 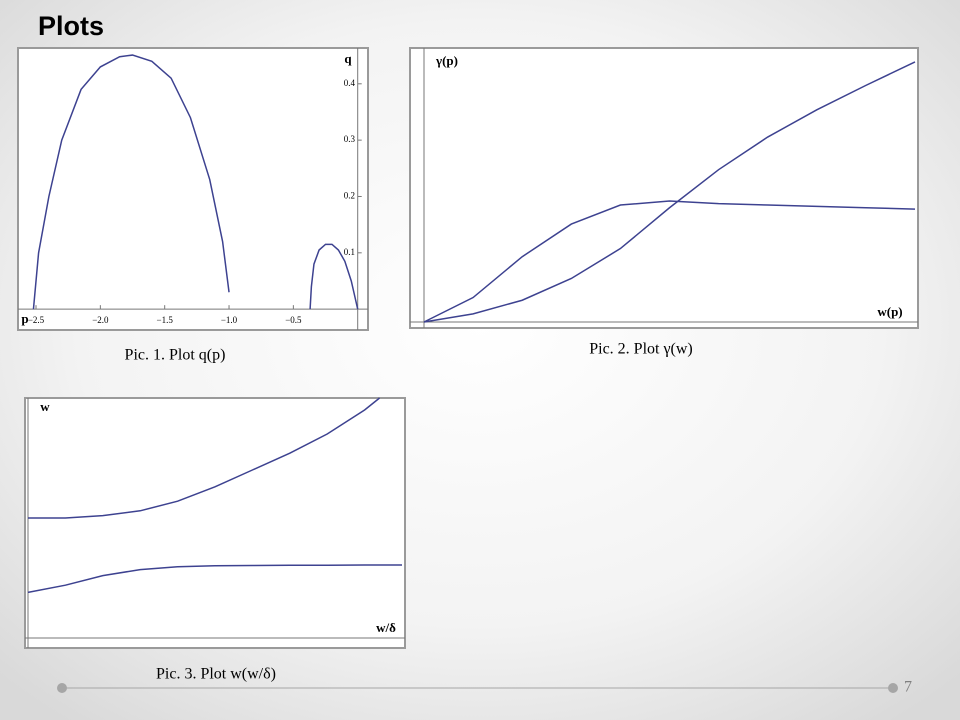 I want to click on x-axis-label: p, so click(x=24, y=318).